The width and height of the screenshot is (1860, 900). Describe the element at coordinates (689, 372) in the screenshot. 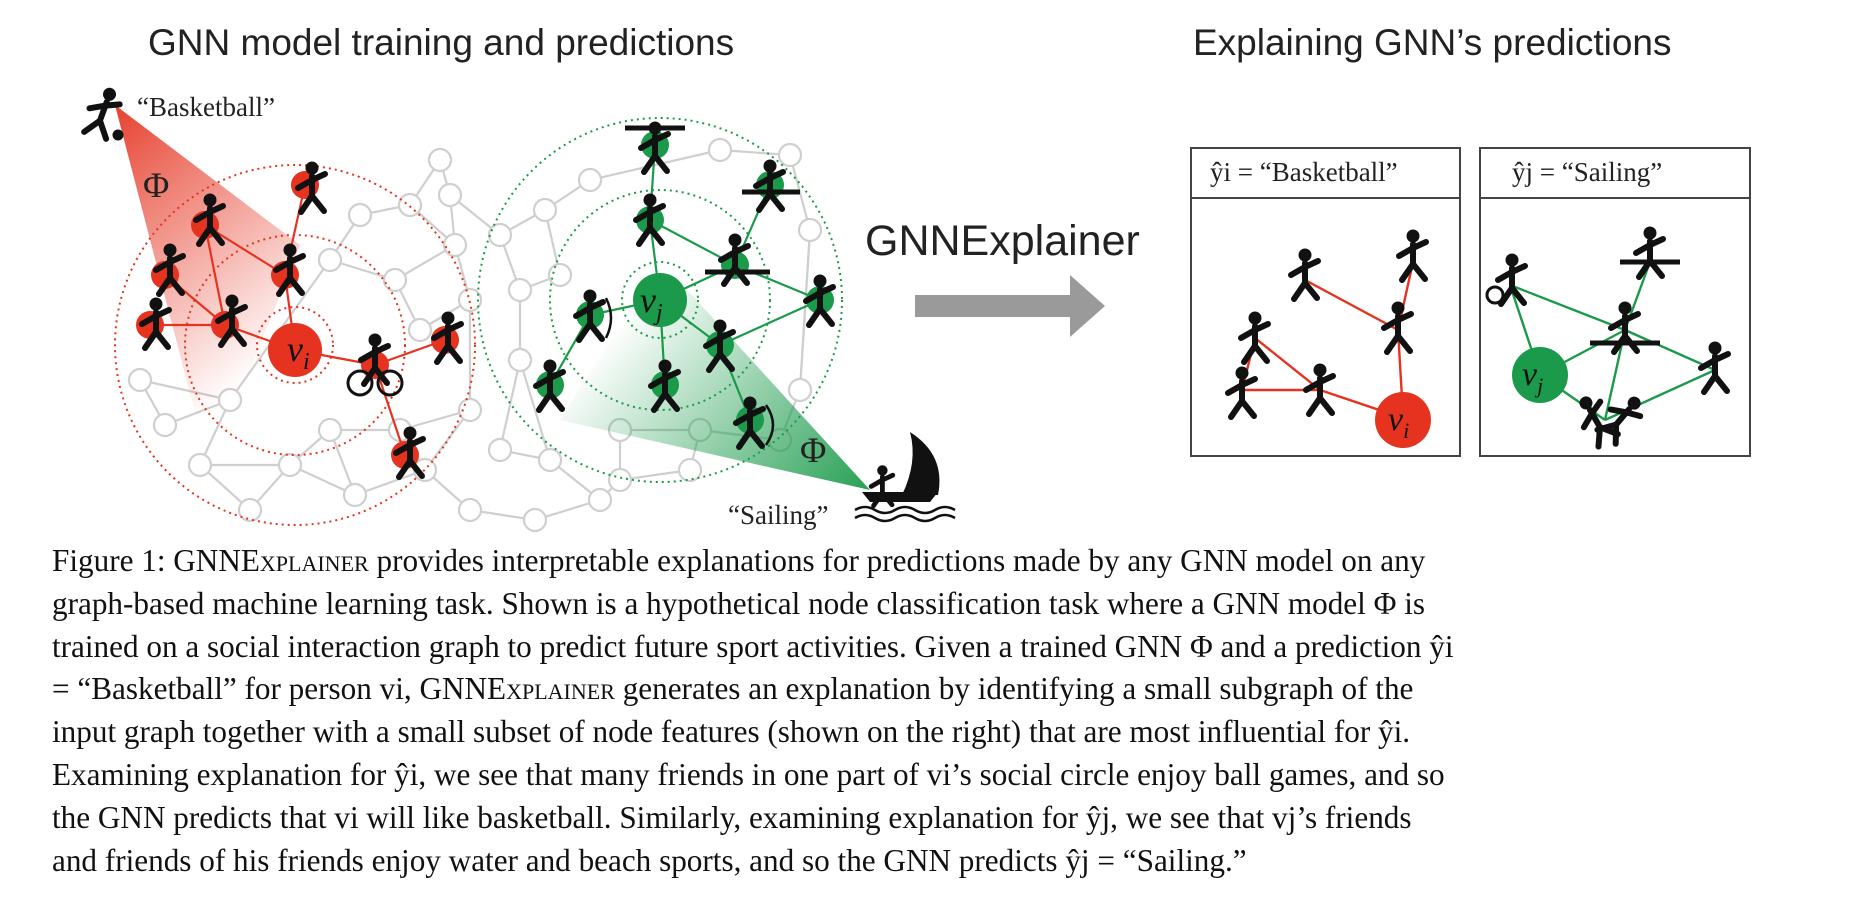

I see `archer-icon` at that location.